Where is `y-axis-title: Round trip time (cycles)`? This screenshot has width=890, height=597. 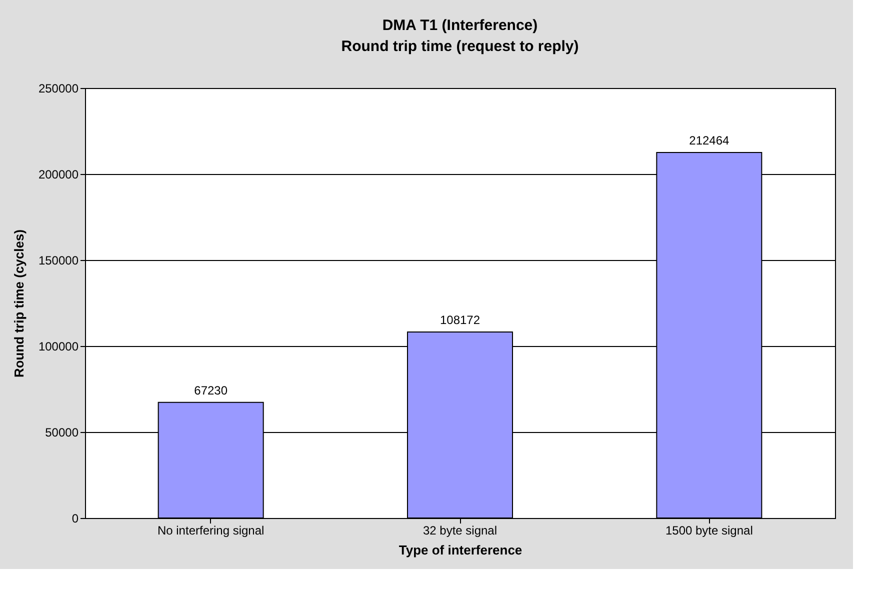 y-axis-title: Round trip time (cycles) is located at coordinates (18, 303).